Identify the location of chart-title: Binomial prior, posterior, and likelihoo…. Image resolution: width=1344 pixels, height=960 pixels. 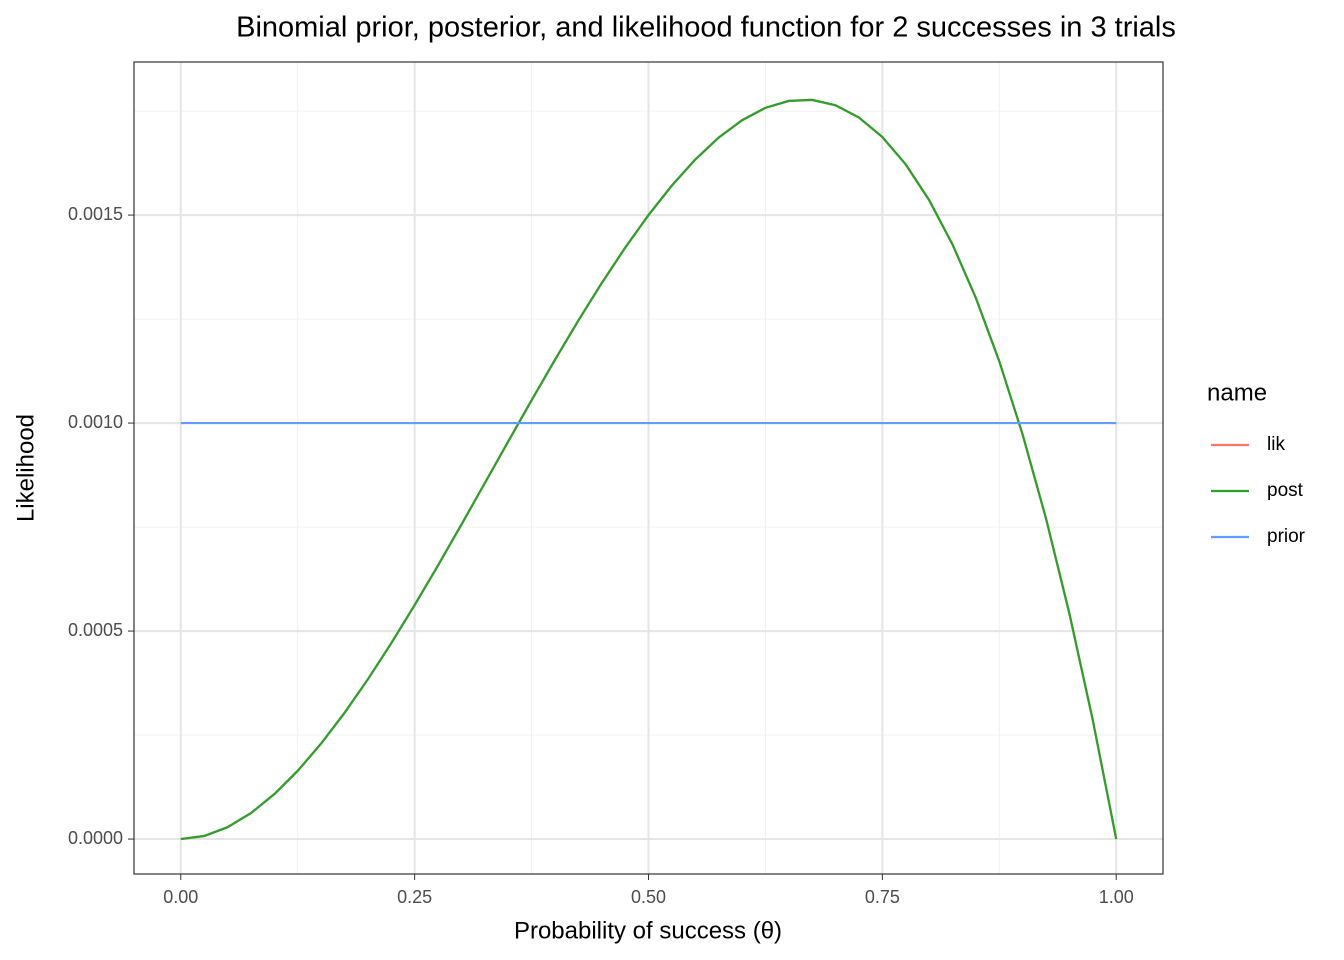
(706, 28).